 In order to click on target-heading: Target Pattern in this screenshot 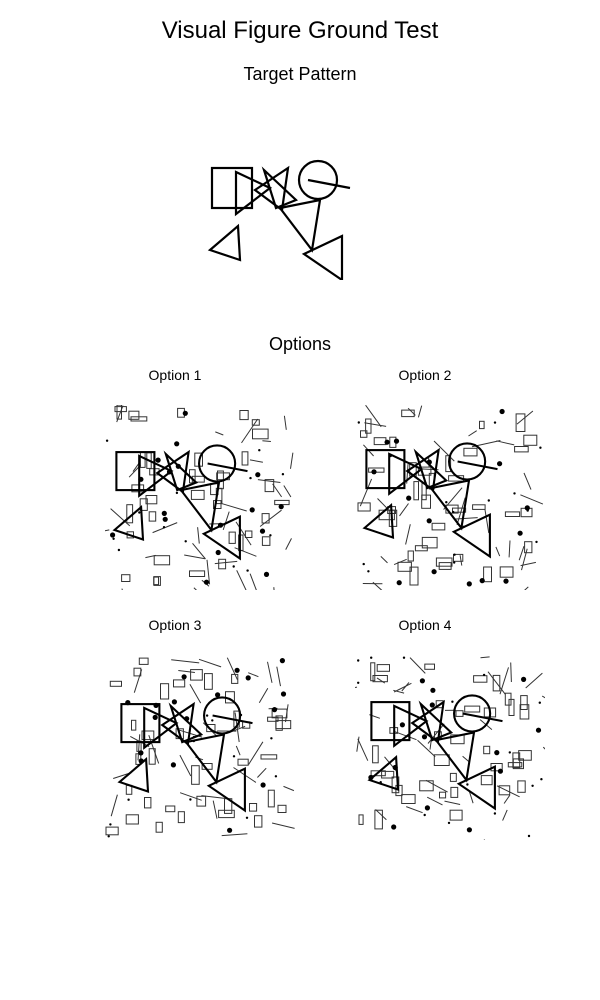, I will do `click(300, 74)`.